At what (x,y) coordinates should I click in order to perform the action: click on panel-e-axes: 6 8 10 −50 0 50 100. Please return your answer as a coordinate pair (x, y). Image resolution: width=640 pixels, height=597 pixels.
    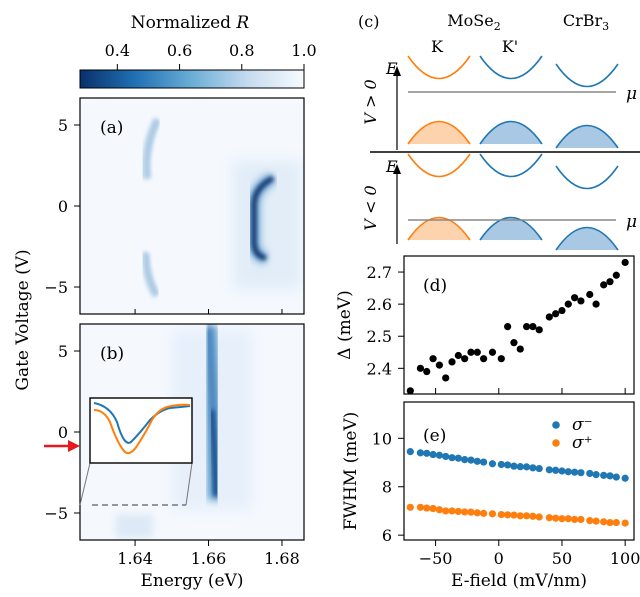
    Looking at the image, I should click on (506, 498).